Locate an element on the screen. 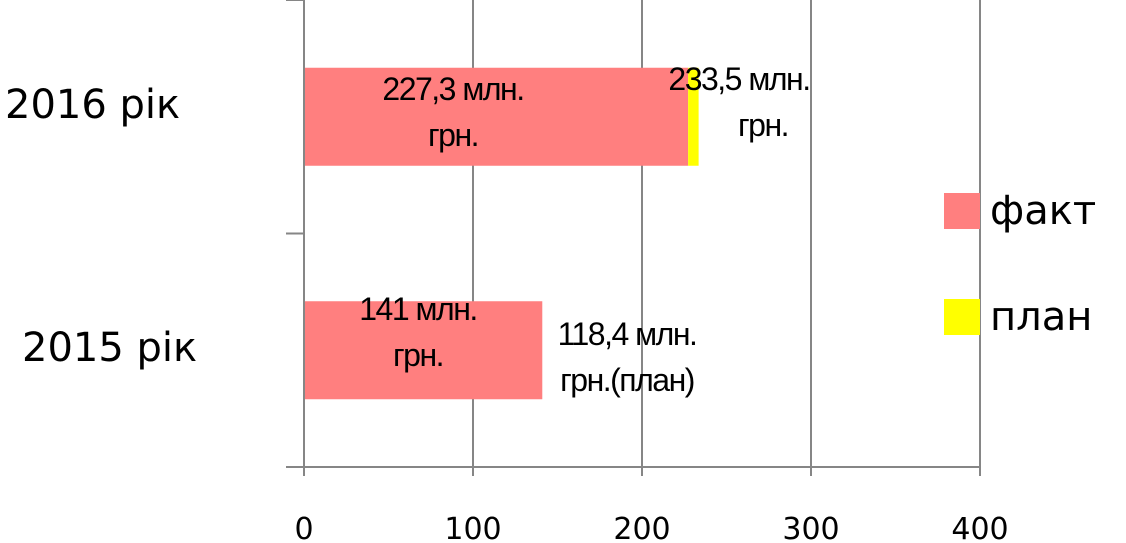  data-label-line: грн.(план) is located at coordinates (627, 380).